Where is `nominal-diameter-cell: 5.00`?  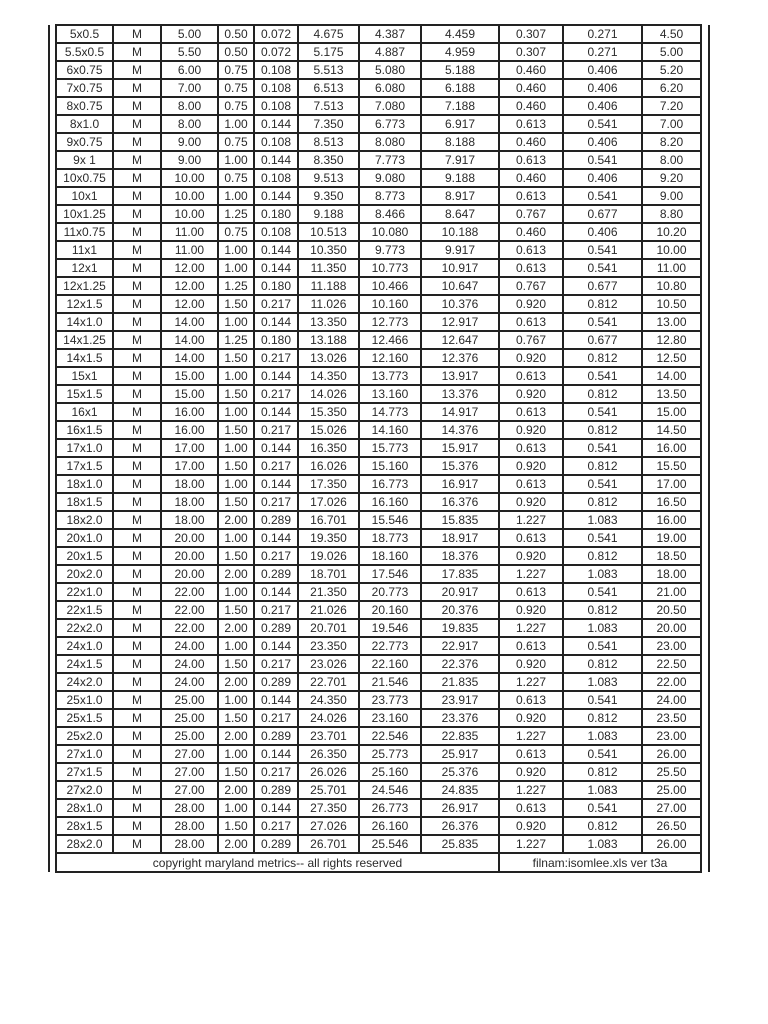
nominal-diameter-cell: 5.00 is located at coordinates (189, 34).